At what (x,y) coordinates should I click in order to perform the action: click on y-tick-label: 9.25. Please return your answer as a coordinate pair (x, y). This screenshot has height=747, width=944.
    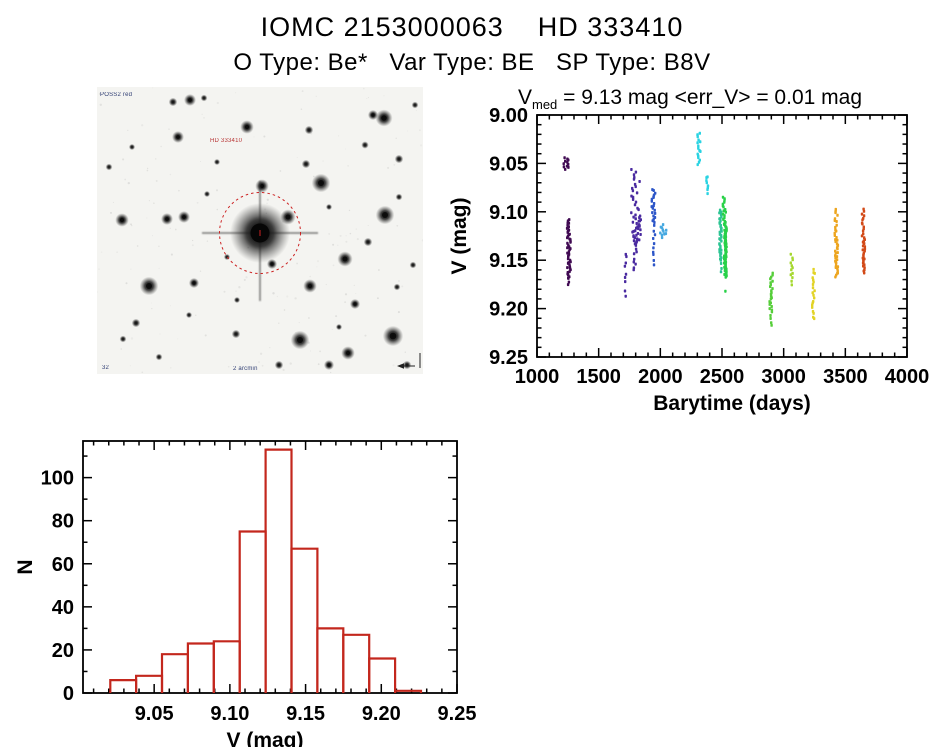
    Looking at the image, I should click on (508, 358).